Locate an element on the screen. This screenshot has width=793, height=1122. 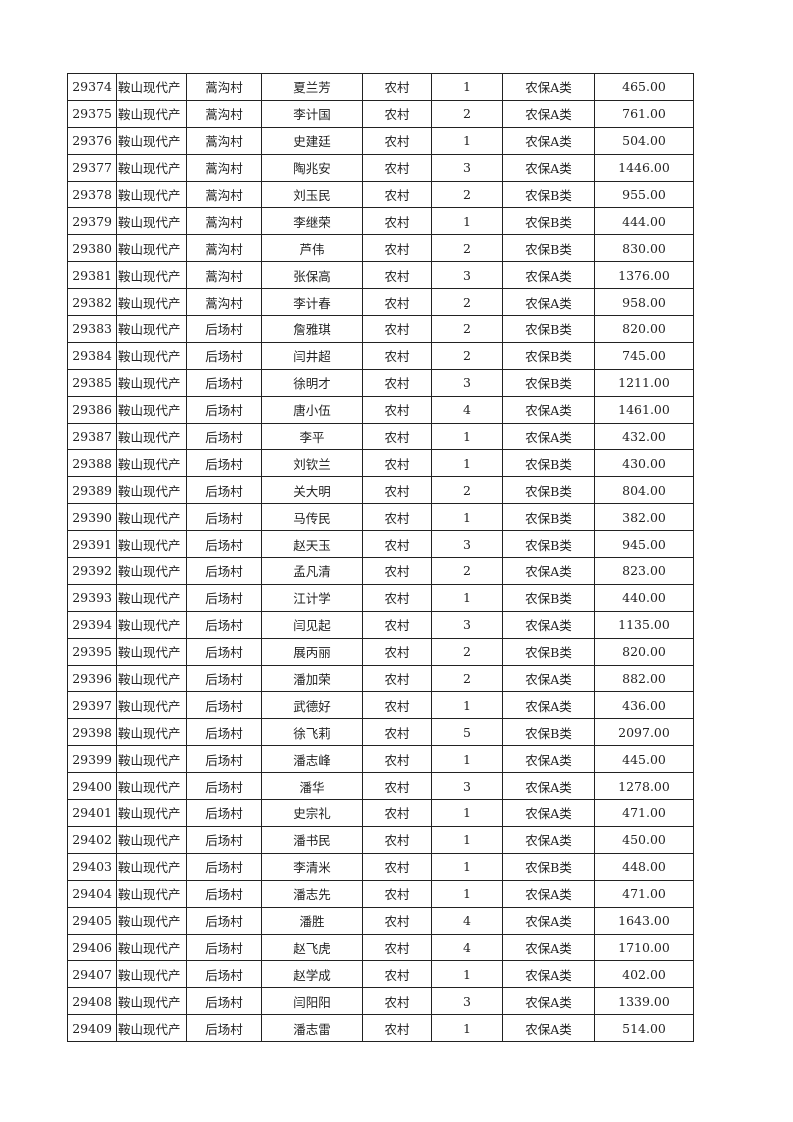
record-id-cell: 29393 is located at coordinates (92, 597).